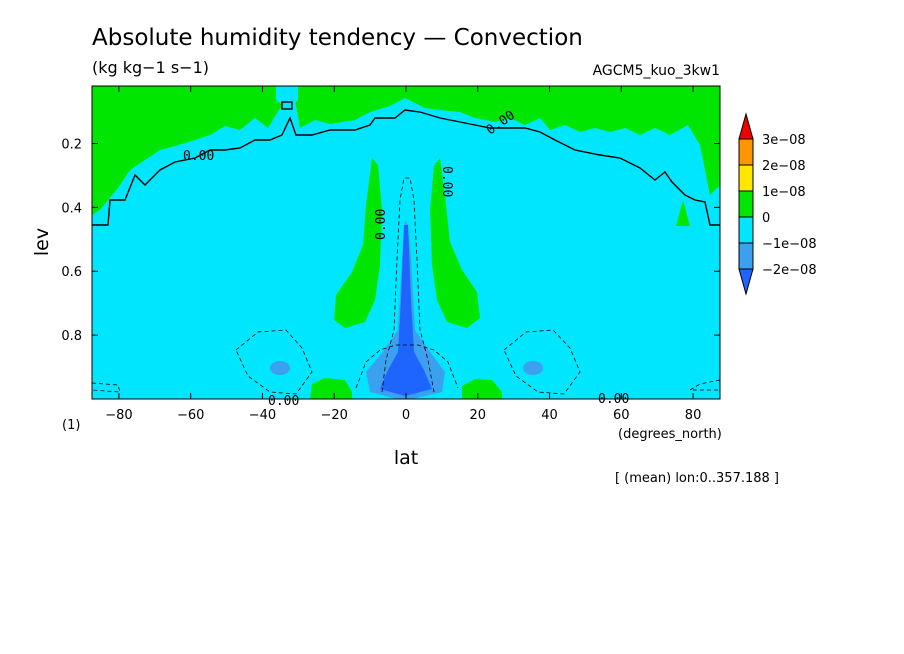  I want to click on x-tick-label: 80, so click(693, 415).